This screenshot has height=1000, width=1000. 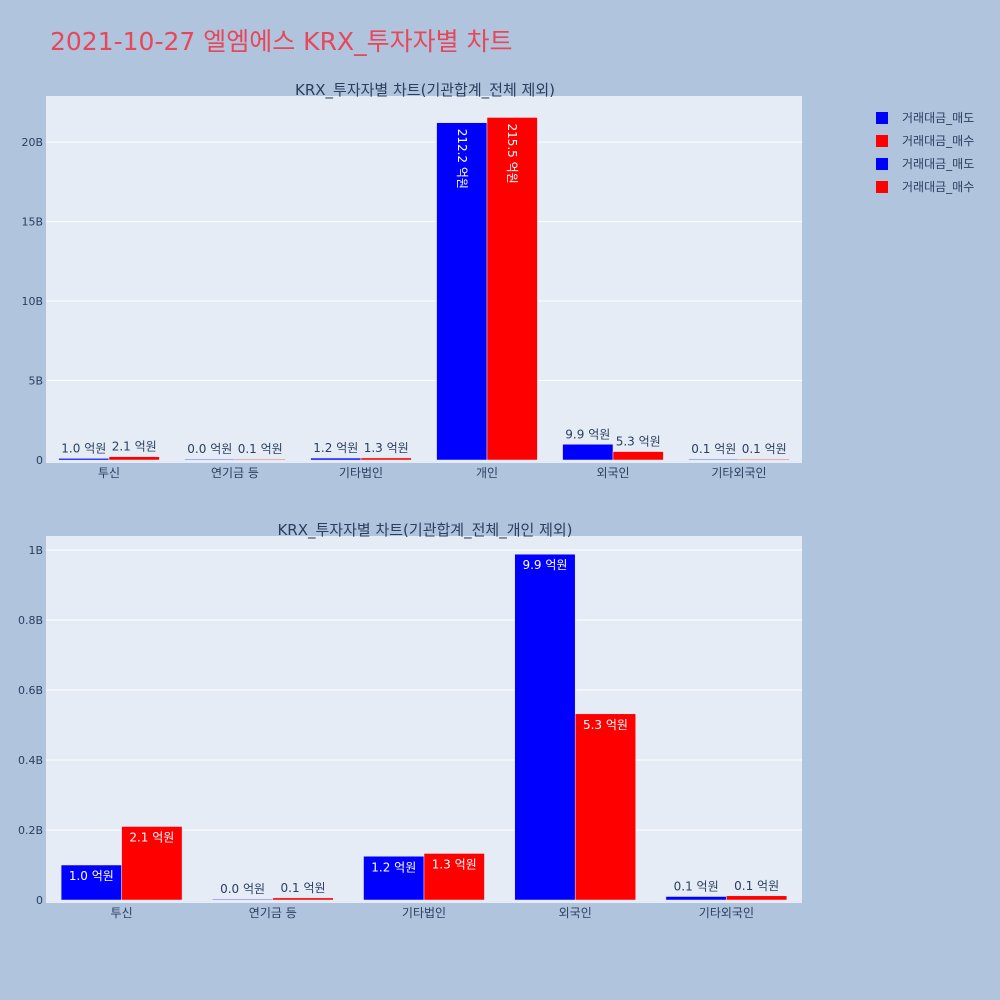 What do you see at coordinates (462, 159) in the screenshot?
I see `data-label: 212.2 억원` at bounding box center [462, 159].